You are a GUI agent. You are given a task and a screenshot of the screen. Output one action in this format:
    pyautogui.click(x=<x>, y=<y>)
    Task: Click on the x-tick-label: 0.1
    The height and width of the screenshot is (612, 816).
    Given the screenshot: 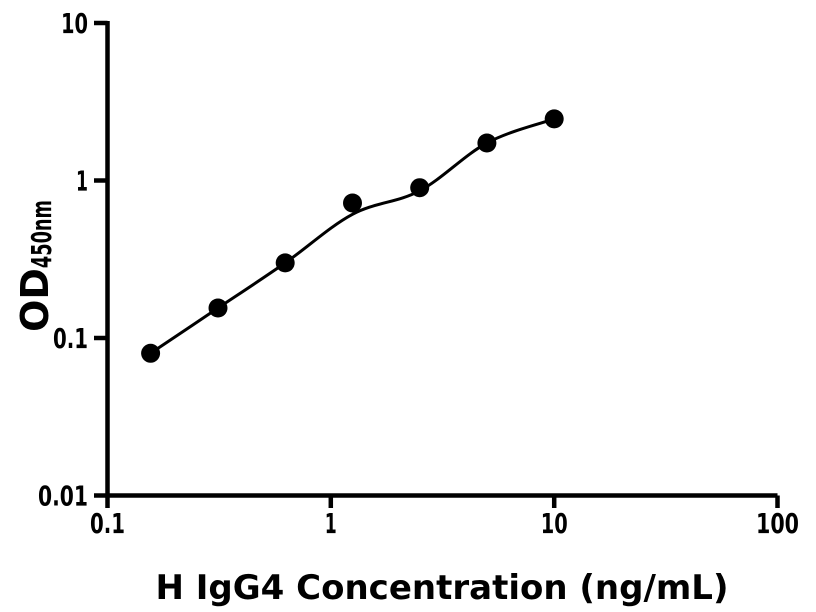 What is the action you would take?
    pyautogui.click(x=107, y=523)
    